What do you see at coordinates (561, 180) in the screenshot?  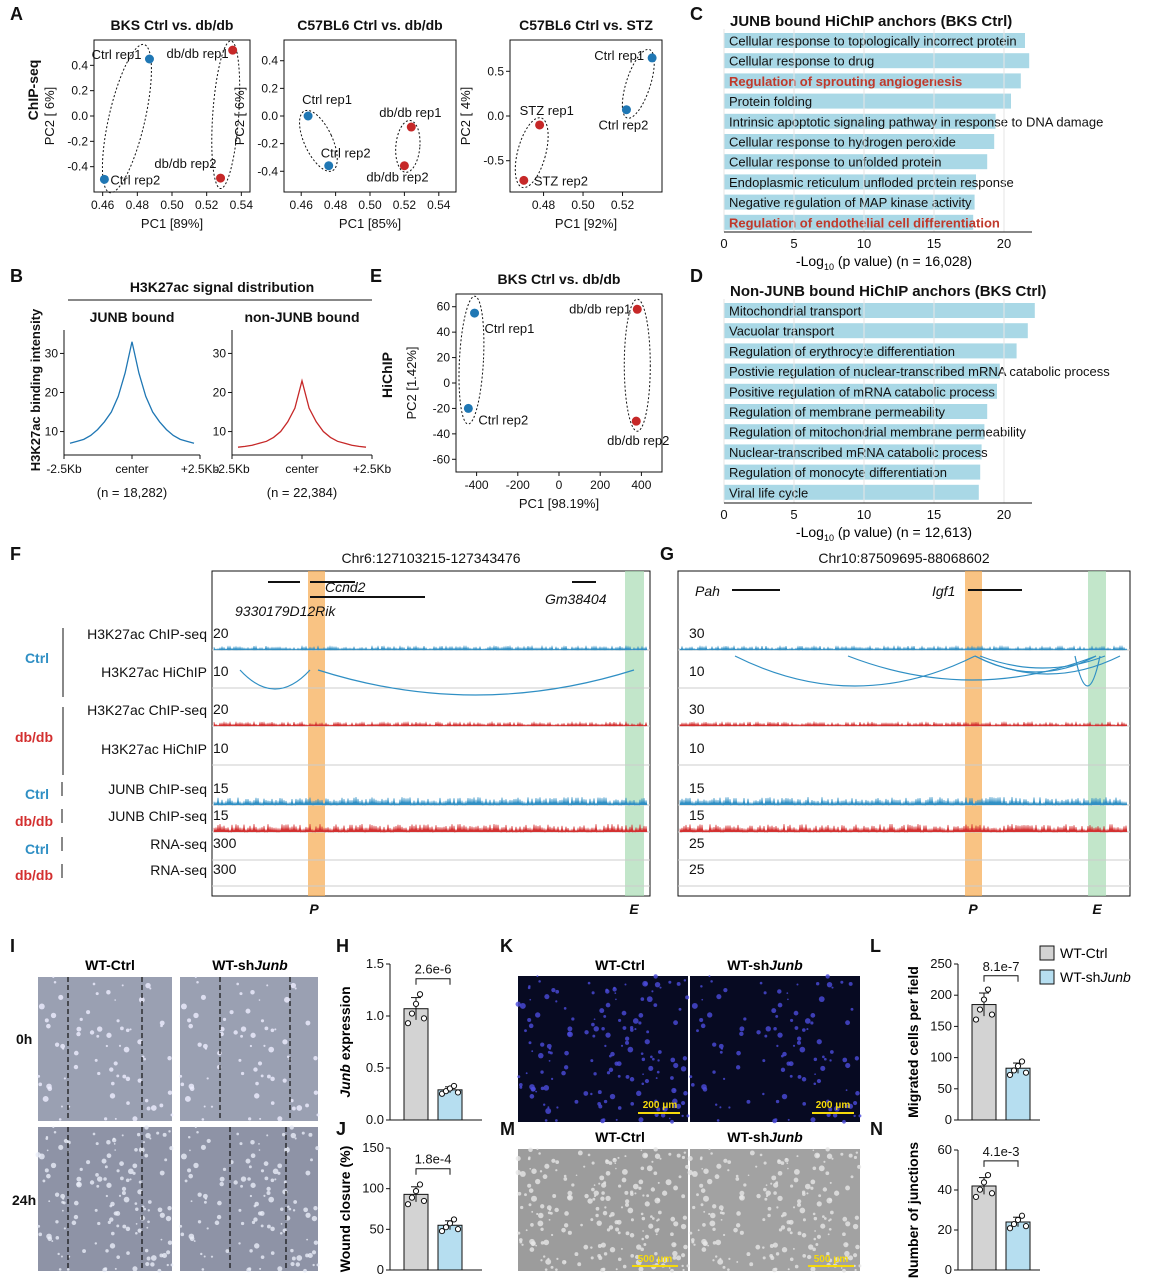 I see `point-label: STZ rep2` at bounding box center [561, 180].